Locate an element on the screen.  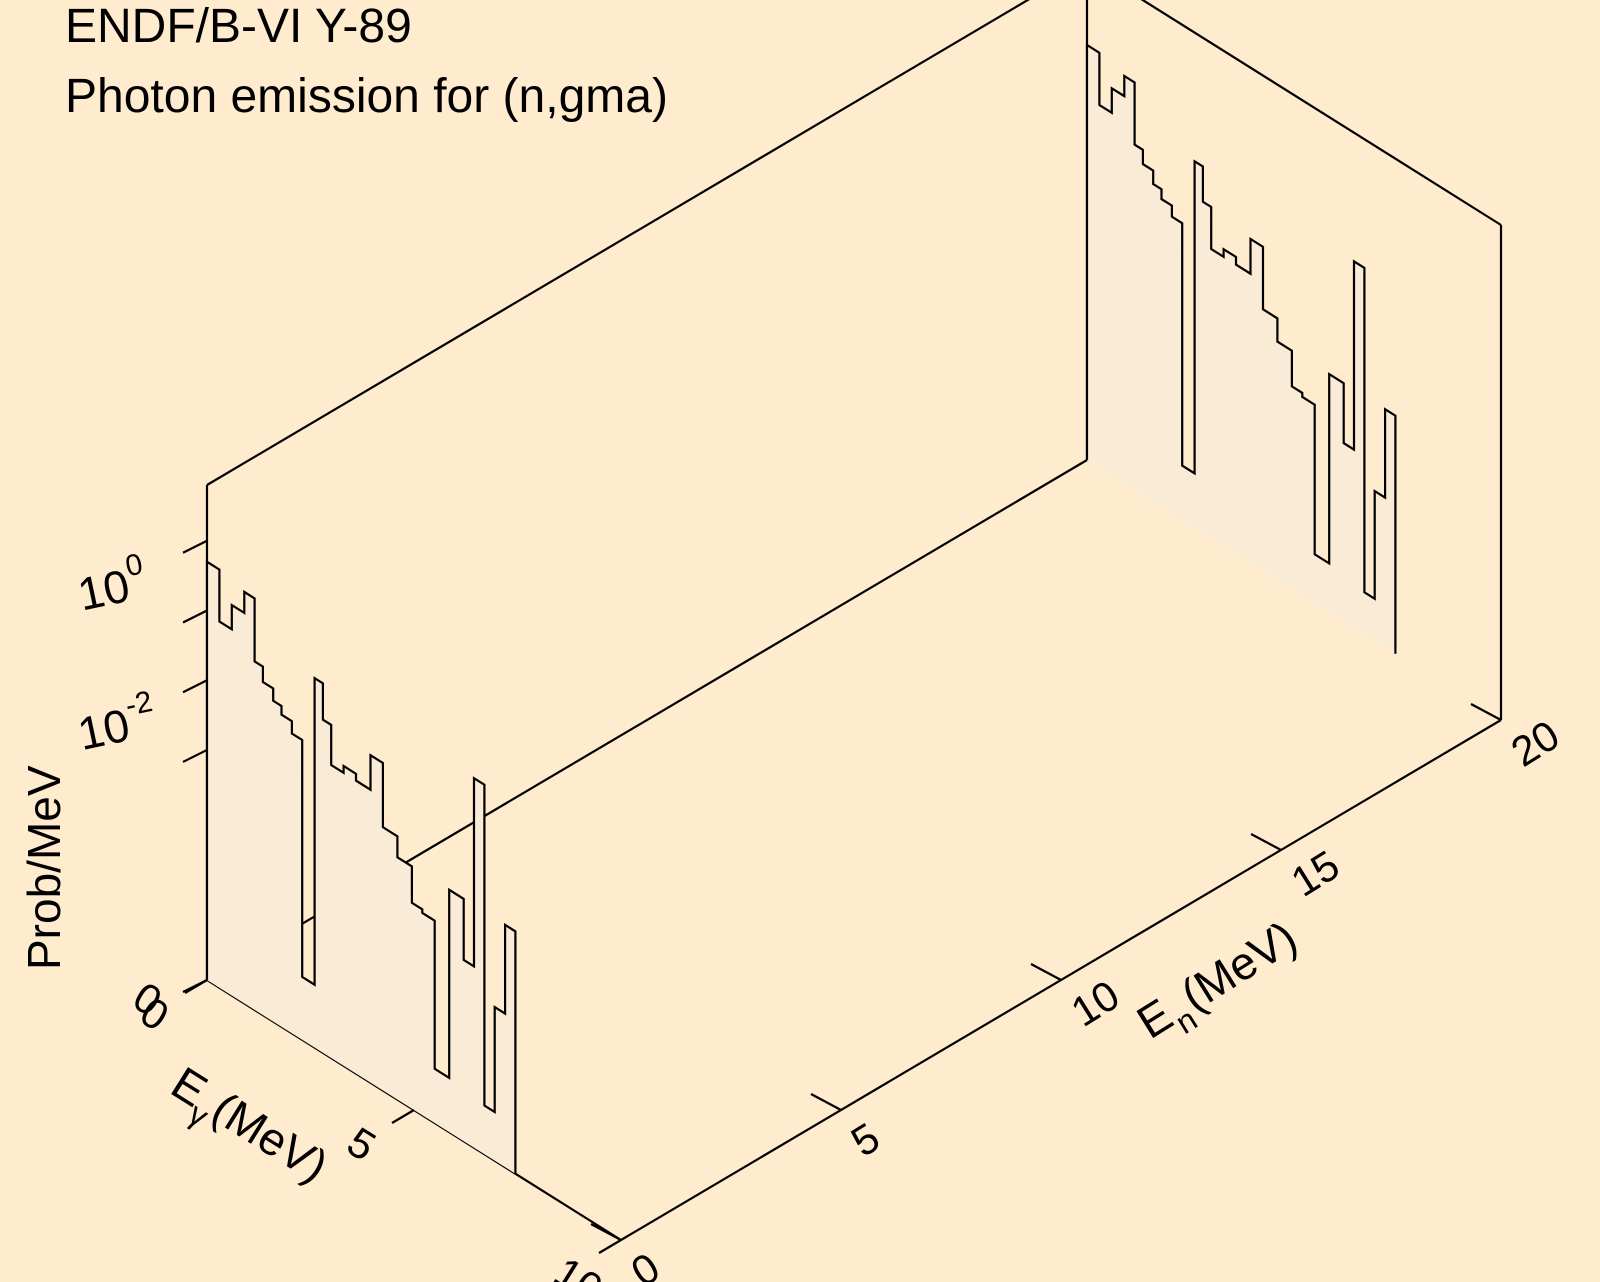
z-tick-label-1: 10⁻² is located at coordinates (114, 722).